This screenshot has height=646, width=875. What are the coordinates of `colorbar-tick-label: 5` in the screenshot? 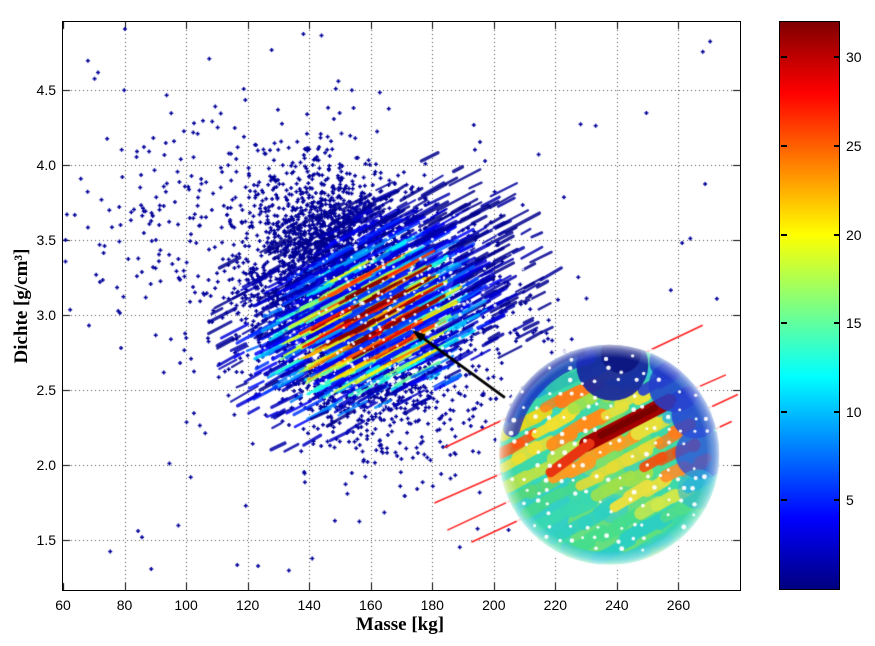 It's located at (850, 500).